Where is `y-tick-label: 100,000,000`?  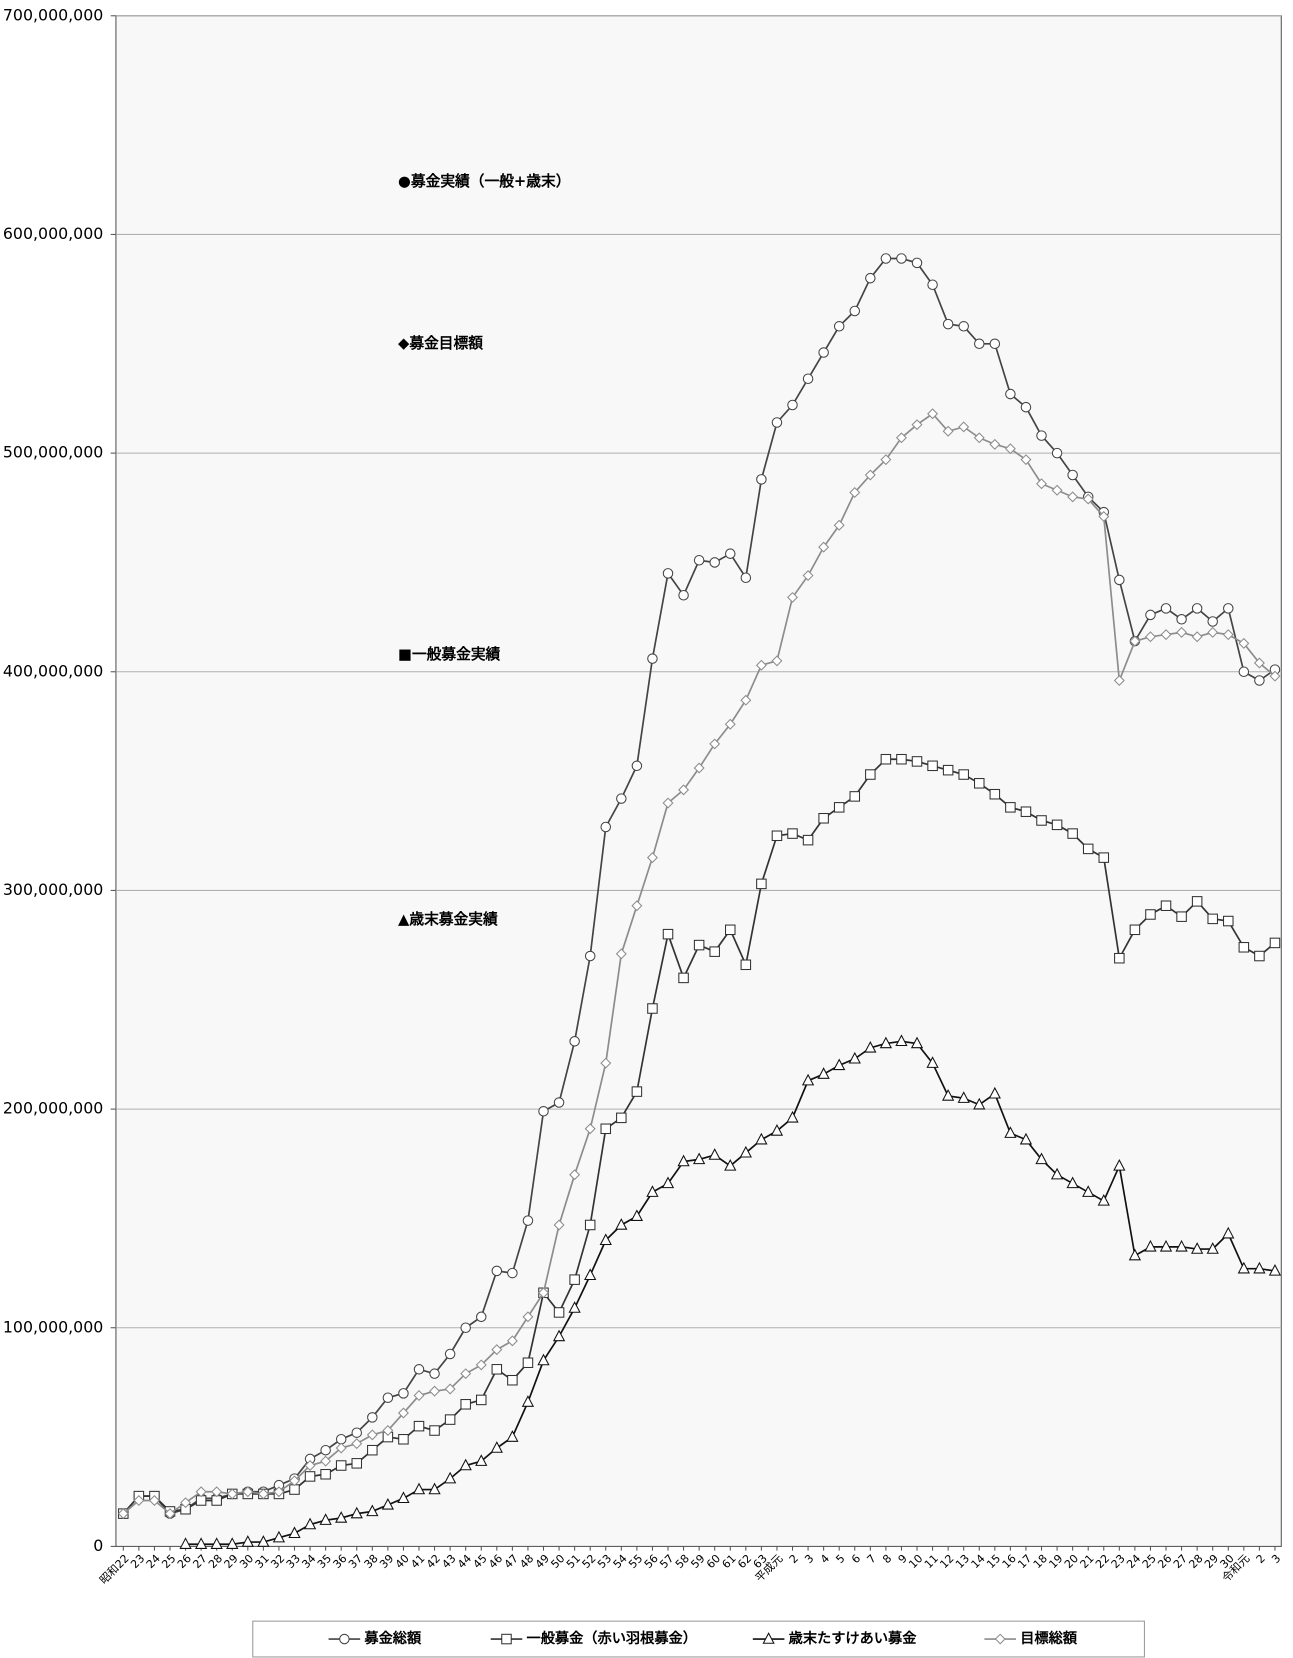 y-tick-label: 100,000,000 is located at coordinates (53, 1326).